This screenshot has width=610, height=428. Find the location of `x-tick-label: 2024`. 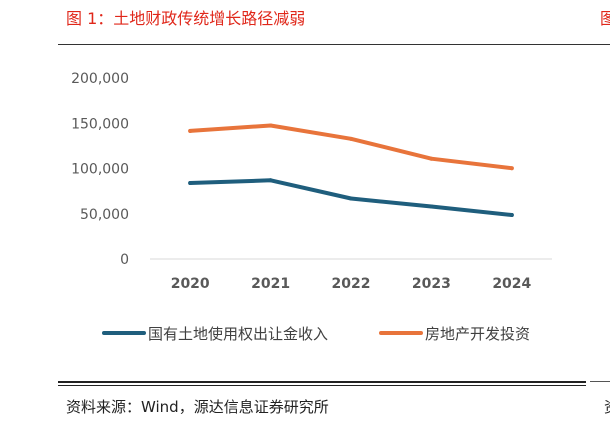

x-tick-label: 2024 is located at coordinates (511, 284).